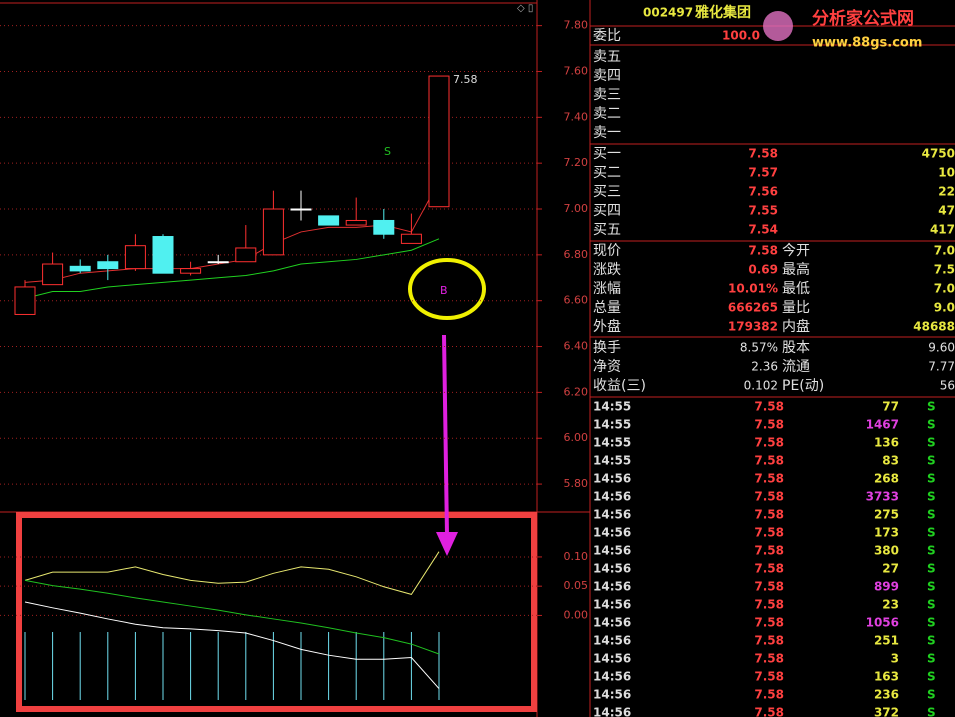 This screenshot has width=955, height=717. Describe the element at coordinates (886, 515) in the screenshot. I see `trade-volume: 275` at that location.